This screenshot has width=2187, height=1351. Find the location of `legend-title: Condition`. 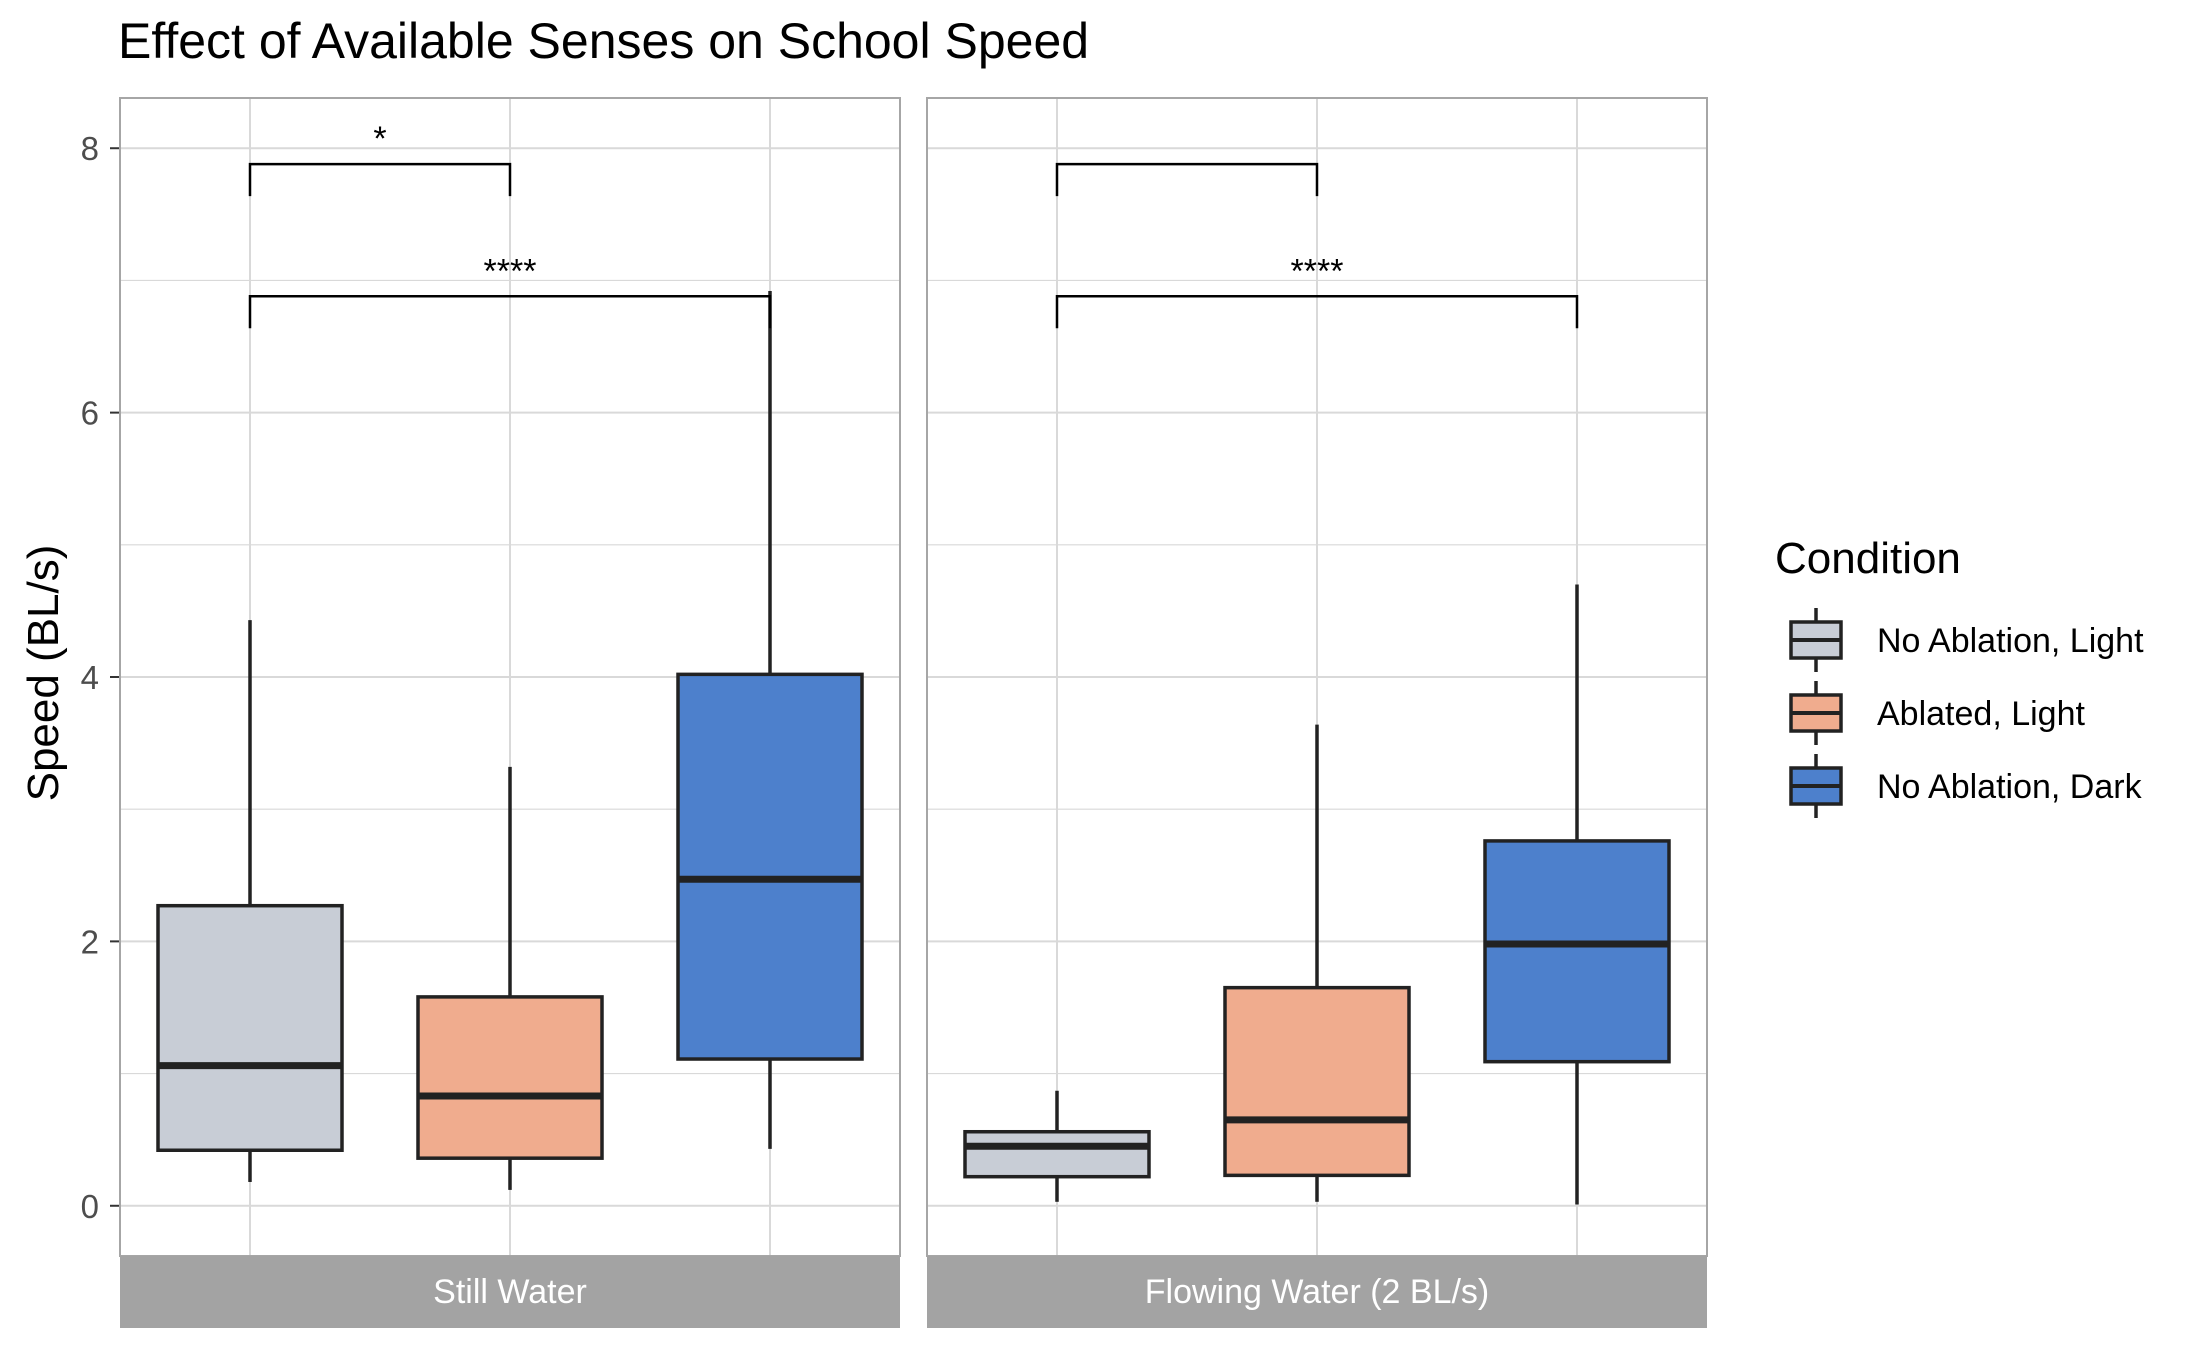

legend-title: Condition is located at coordinates (1868, 558).